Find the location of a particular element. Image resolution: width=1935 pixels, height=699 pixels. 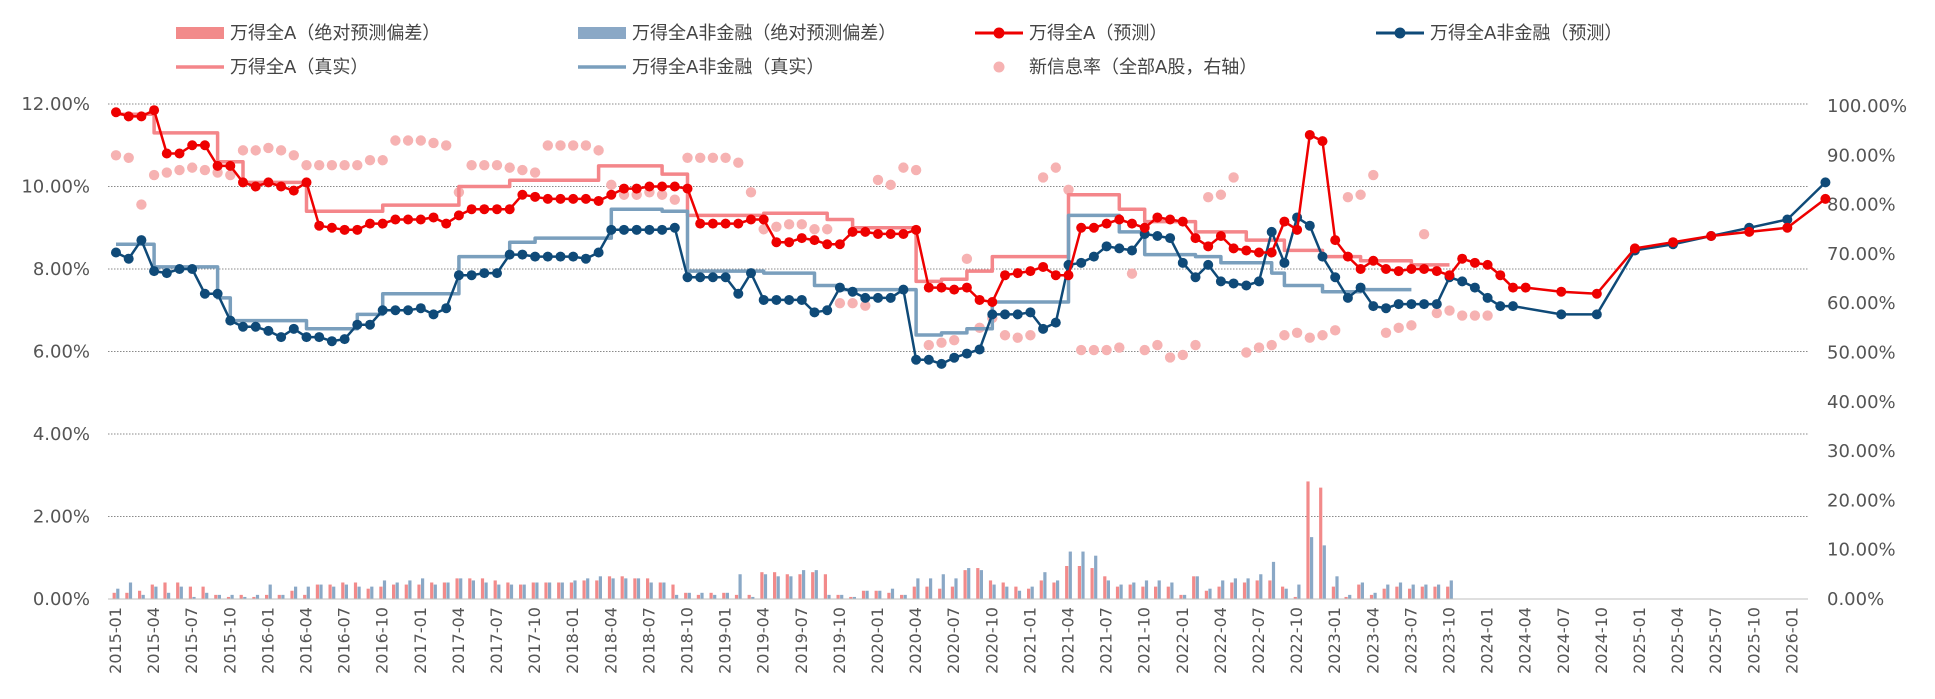

x-tick-label: 2019-10 is located at coordinates (839, 640).